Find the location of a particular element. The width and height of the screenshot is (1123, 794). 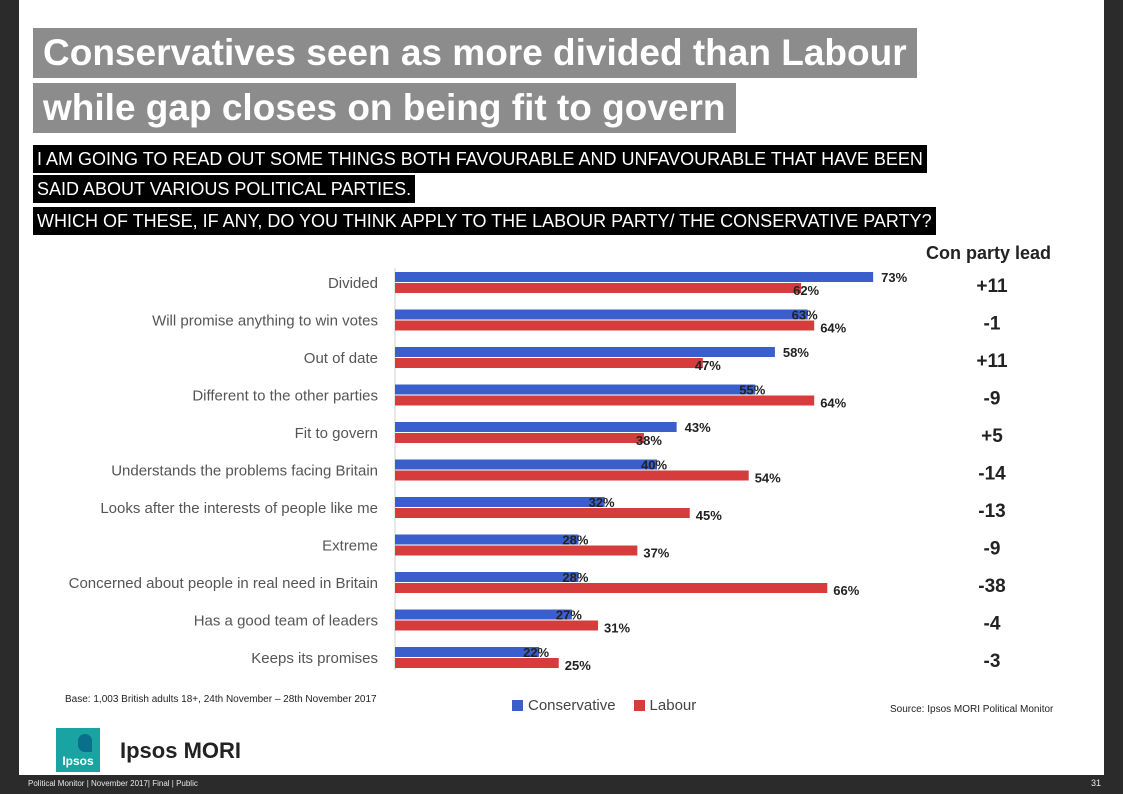

question-line-2: SAID ABOUT VARIOUS POLITICAL PARTIES. is located at coordinates (224, 189).